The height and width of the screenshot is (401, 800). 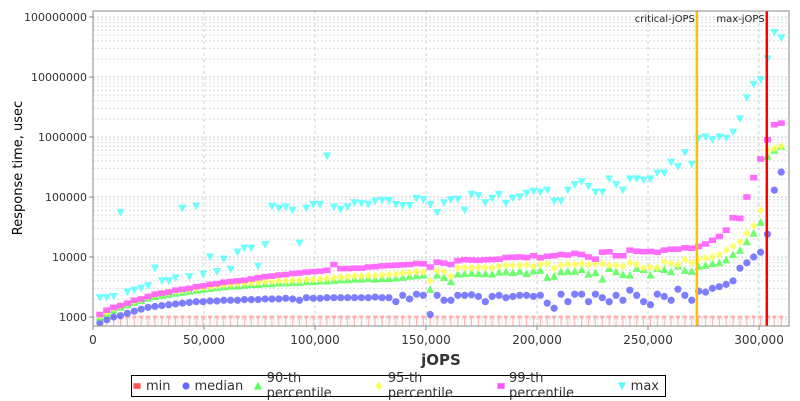 I want to click on y-tick-label: 1000, so click(x=73, y=317).